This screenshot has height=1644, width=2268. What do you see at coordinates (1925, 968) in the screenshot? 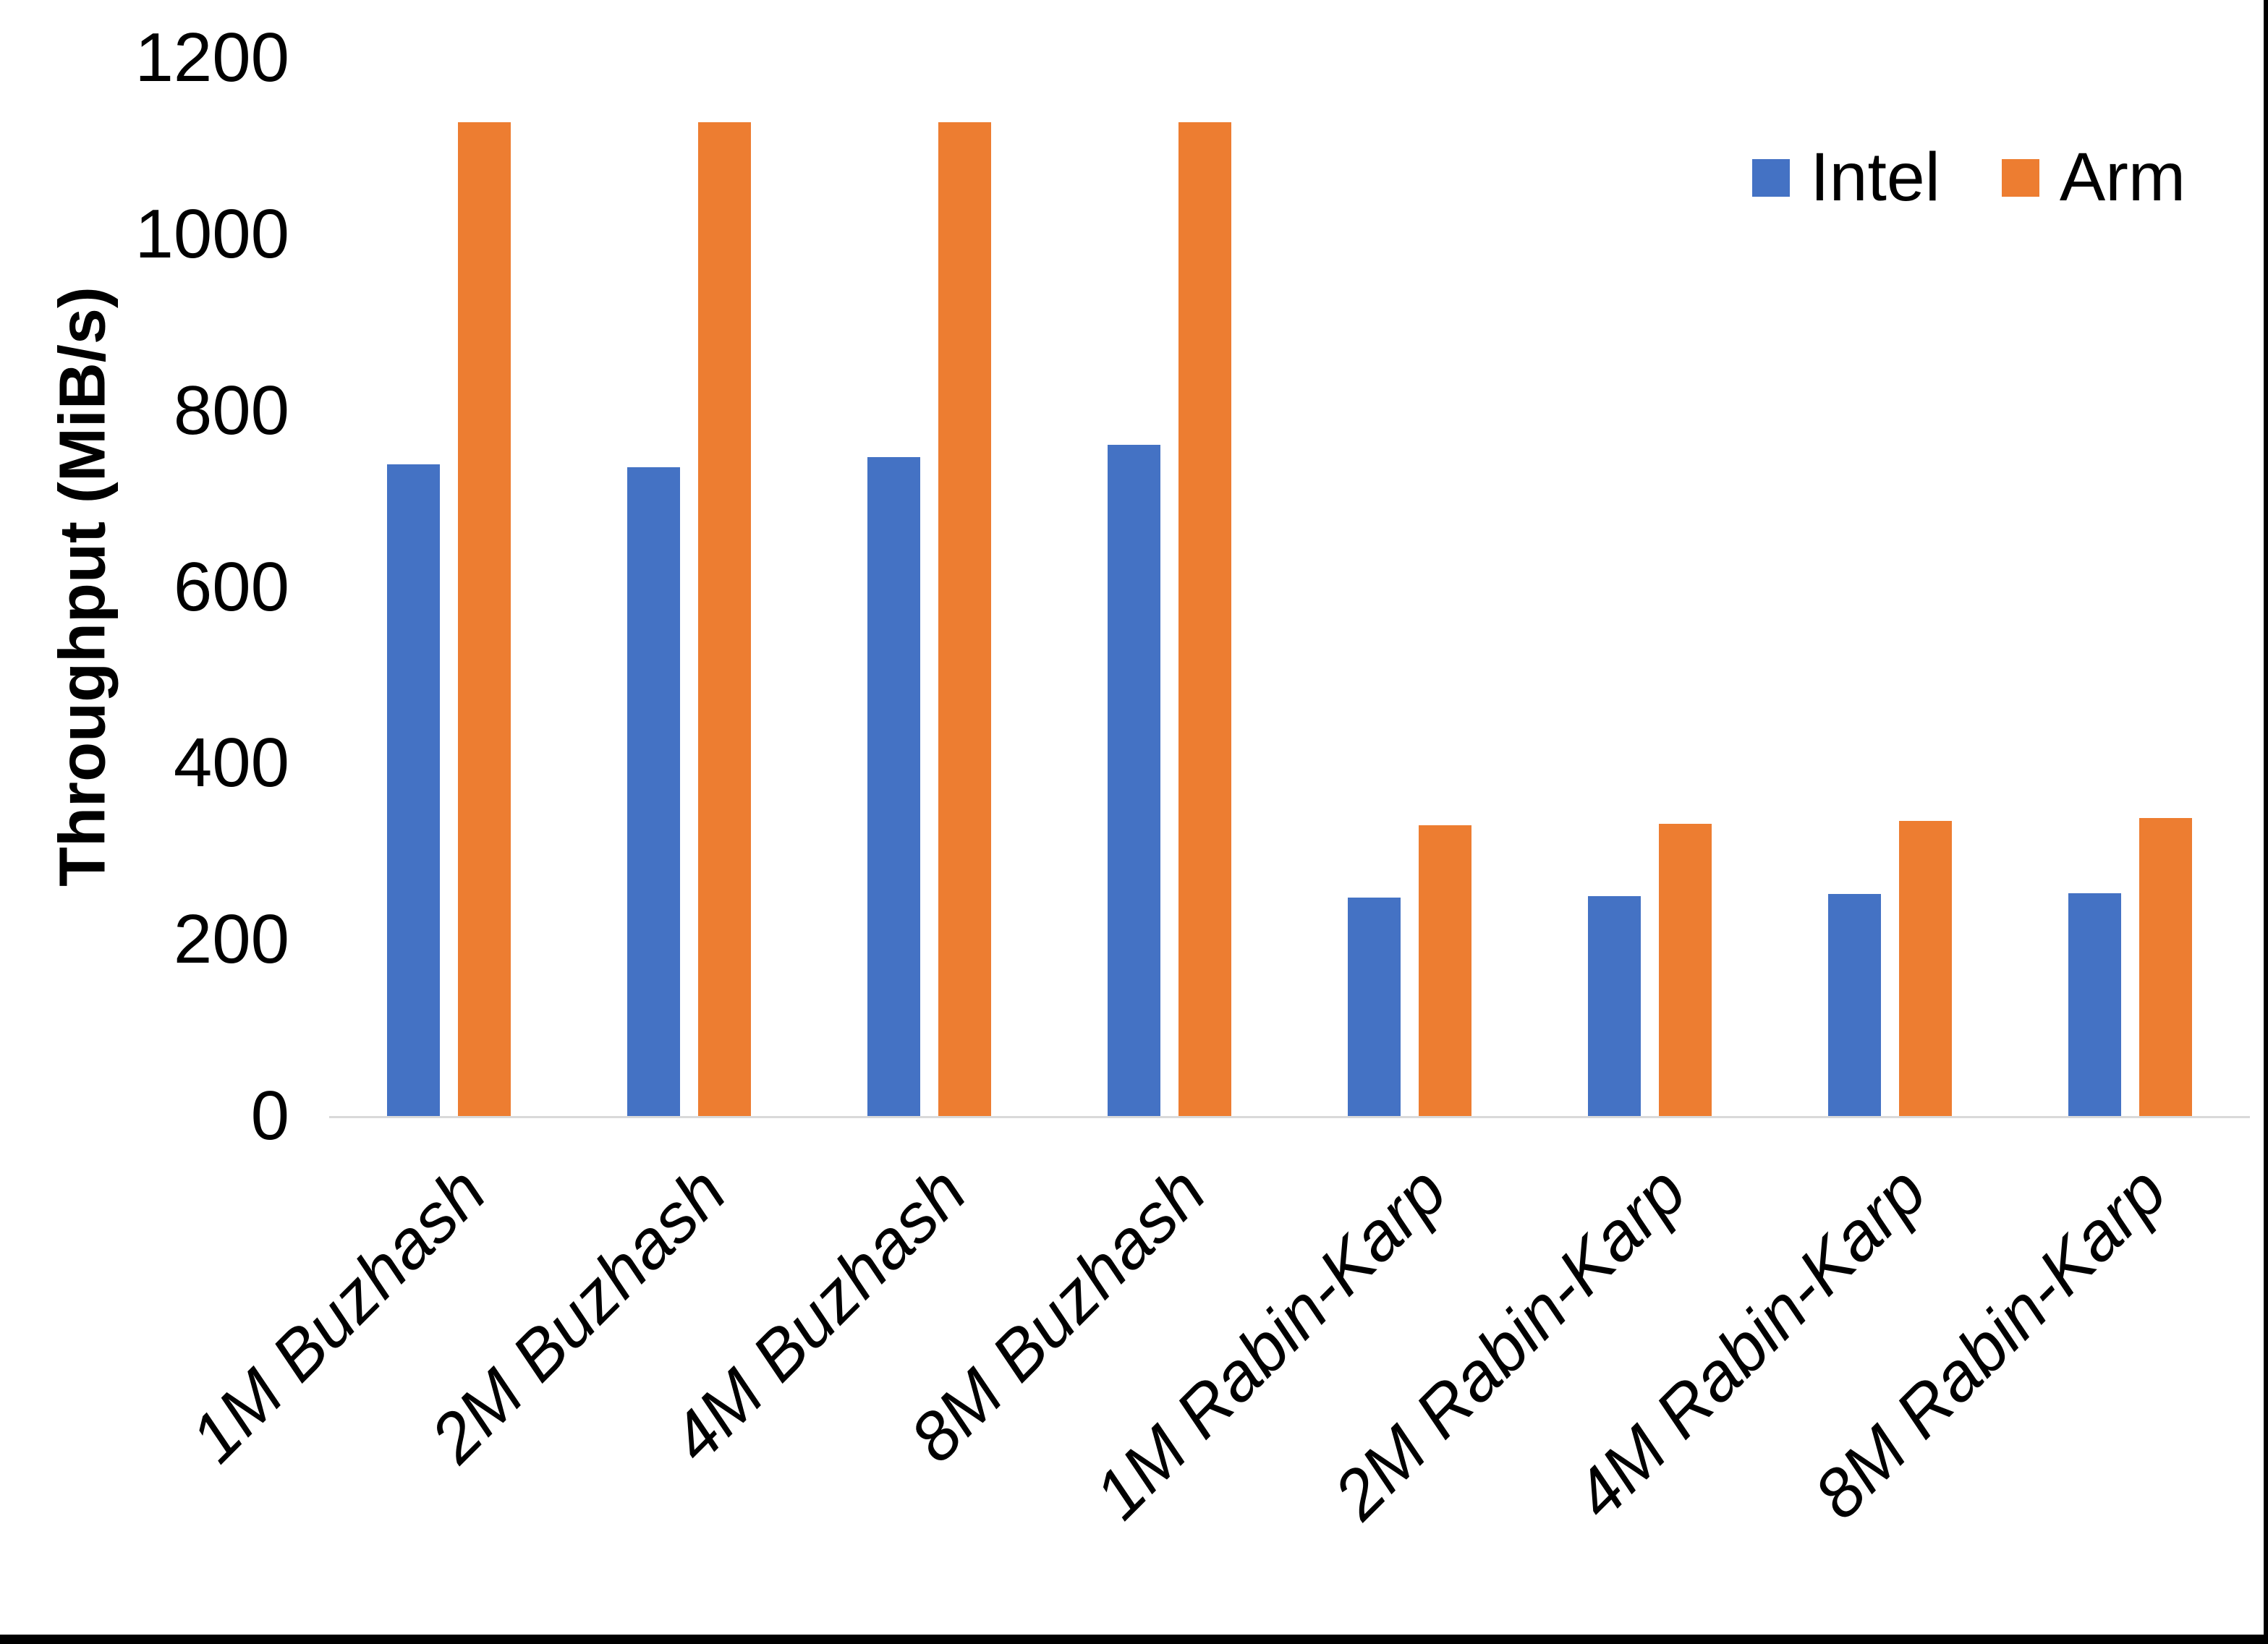
I see `bar-arm-4m-rabin-karp` at bounding box center [1925, 968].